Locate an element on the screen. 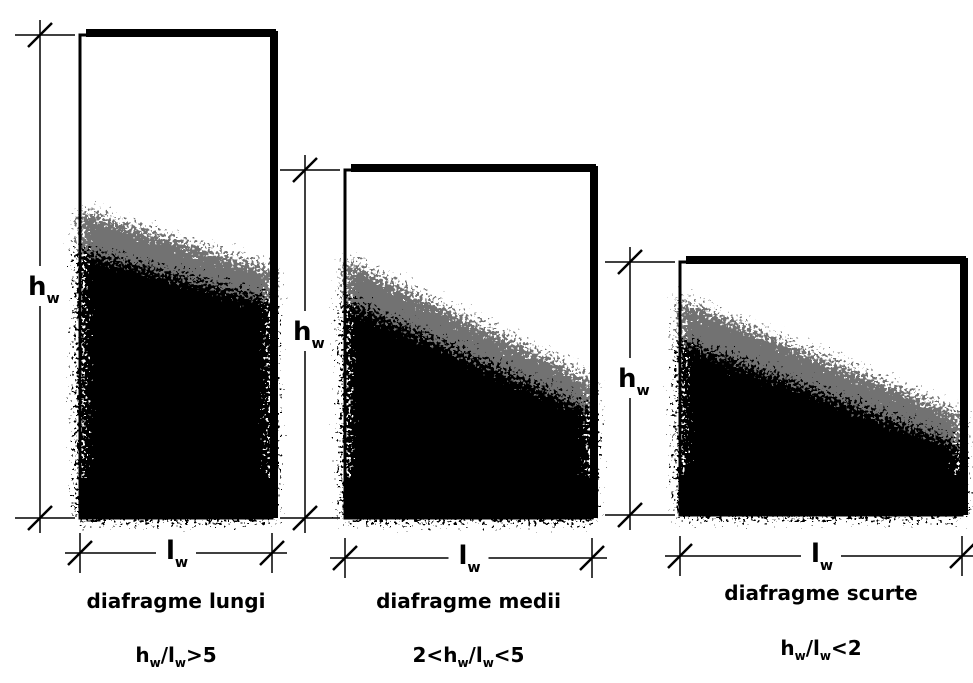 The width and height of the screenshot is (973, 683). ratio: 2<hw/lw<5 is located at coordinates (469, 656).